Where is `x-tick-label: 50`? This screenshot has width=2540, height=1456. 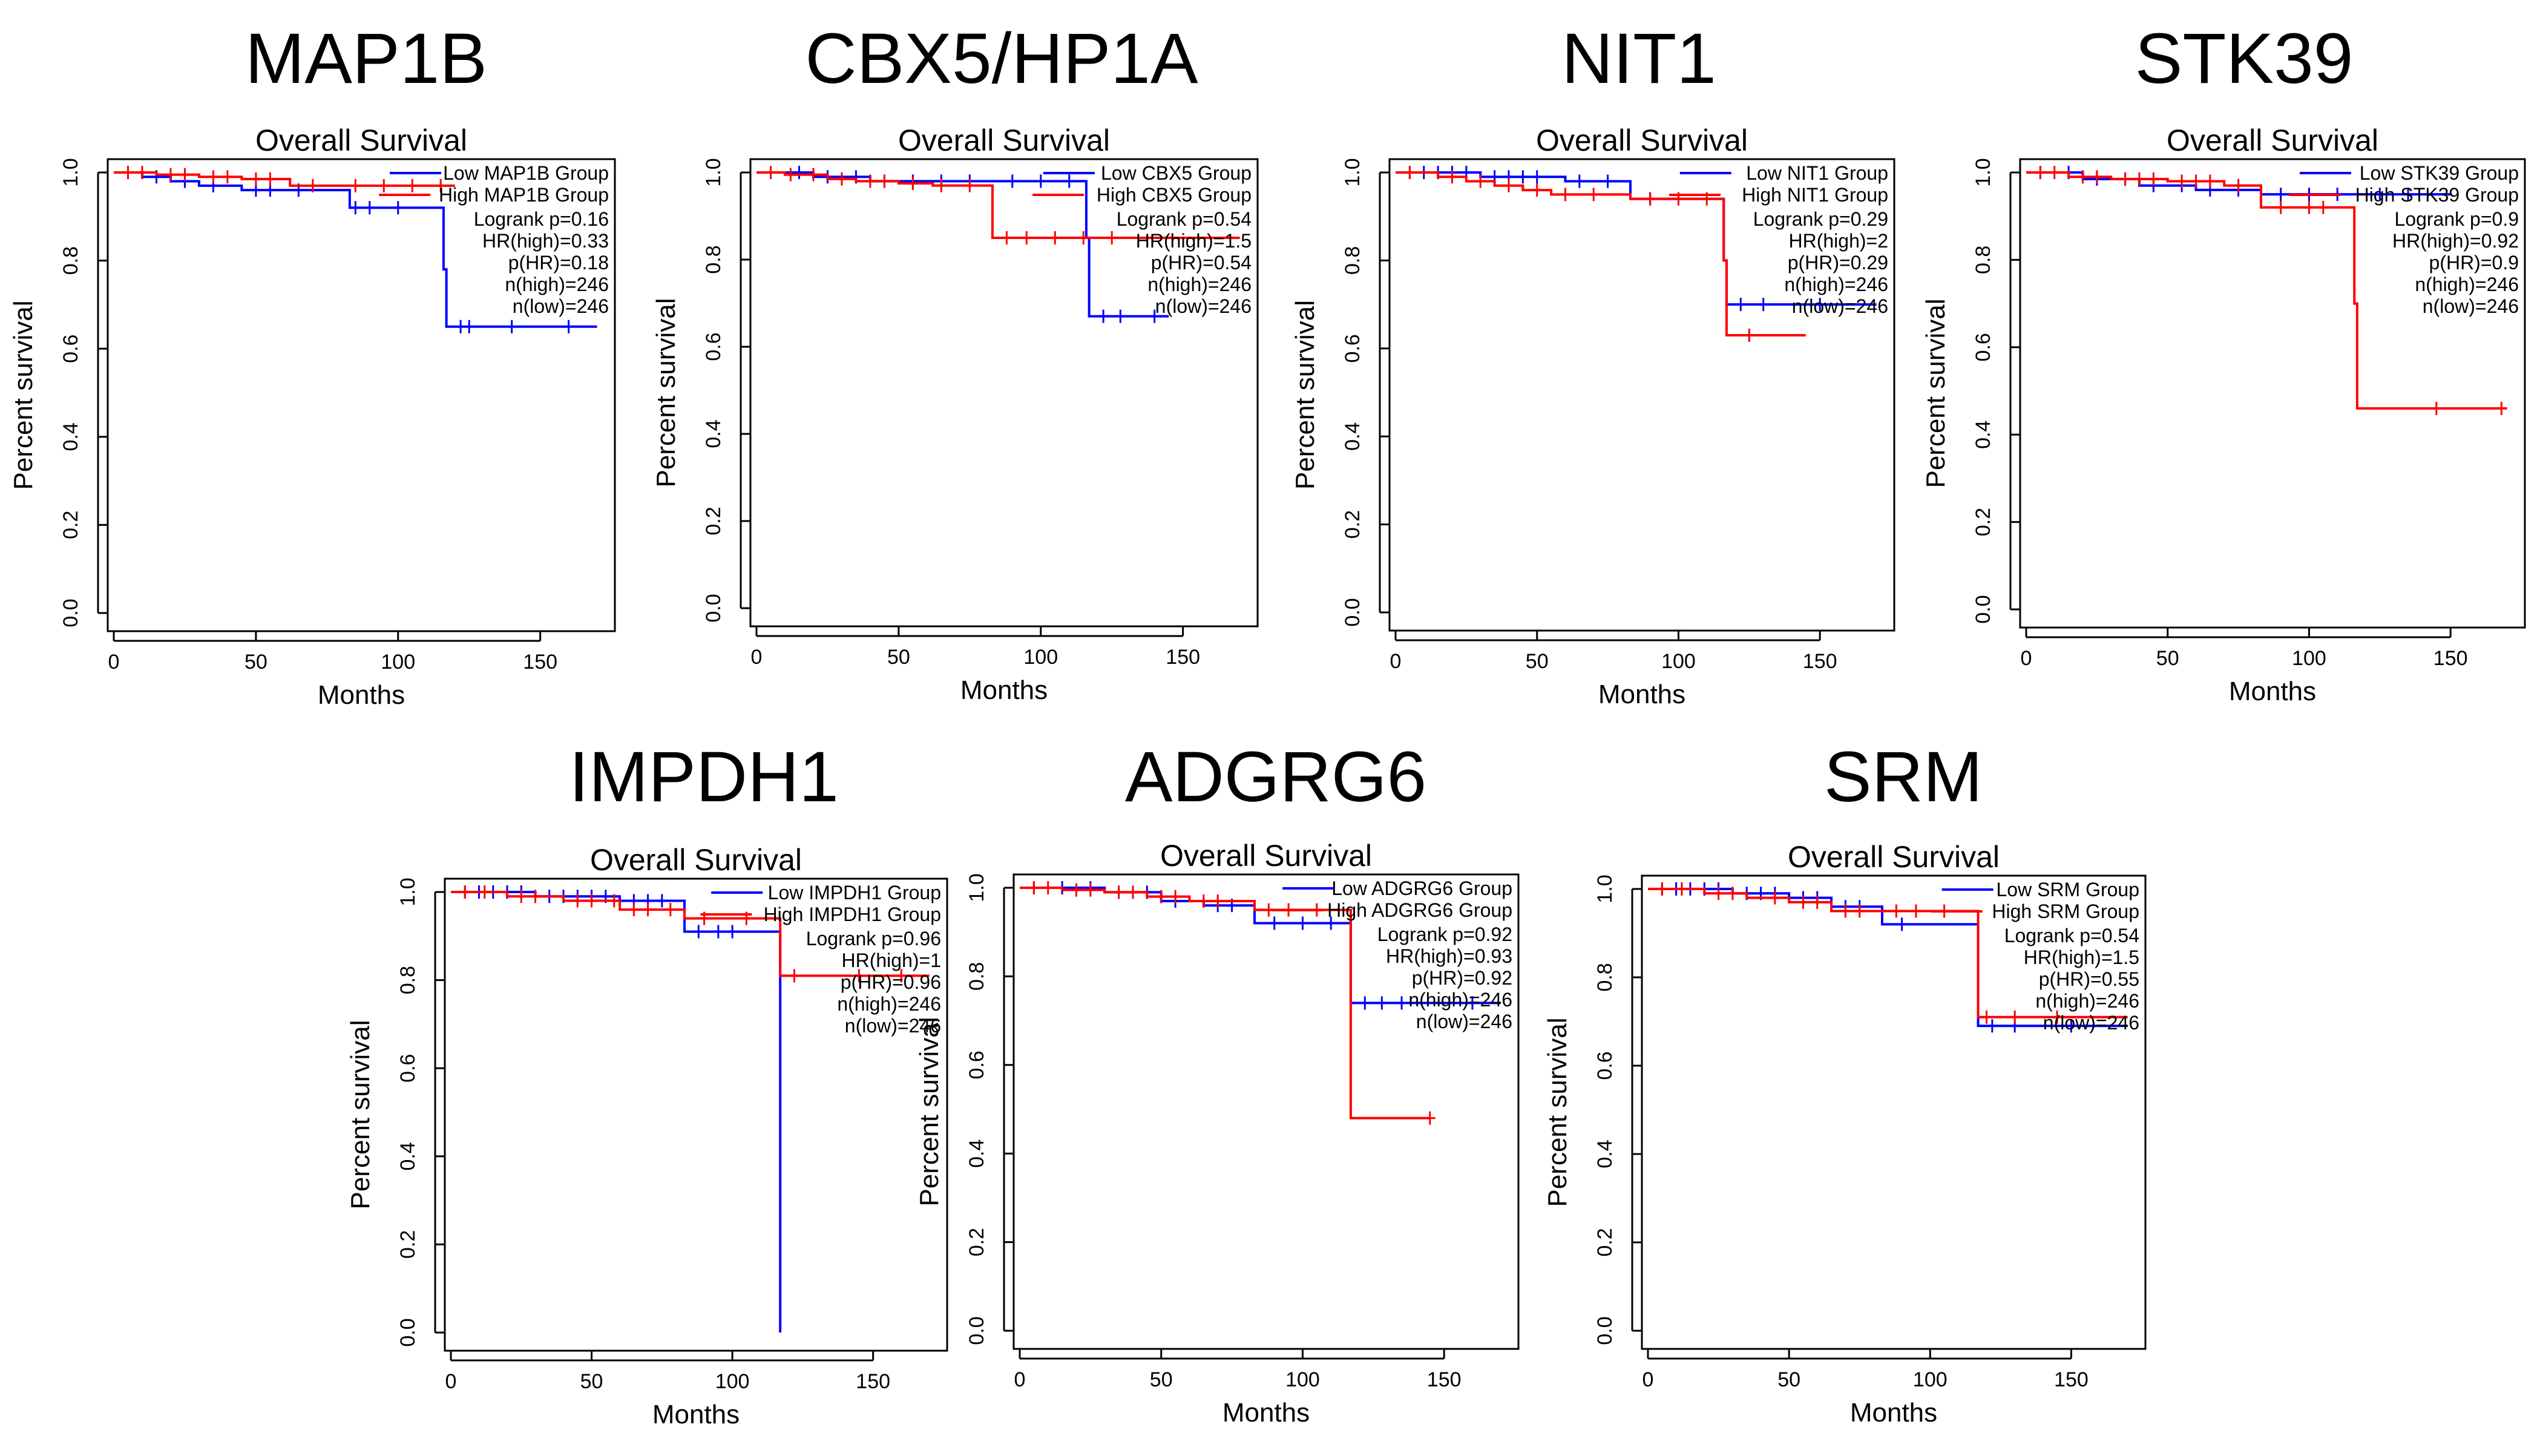 x-tick-label: 50 is located at coordinates (1538, 661).